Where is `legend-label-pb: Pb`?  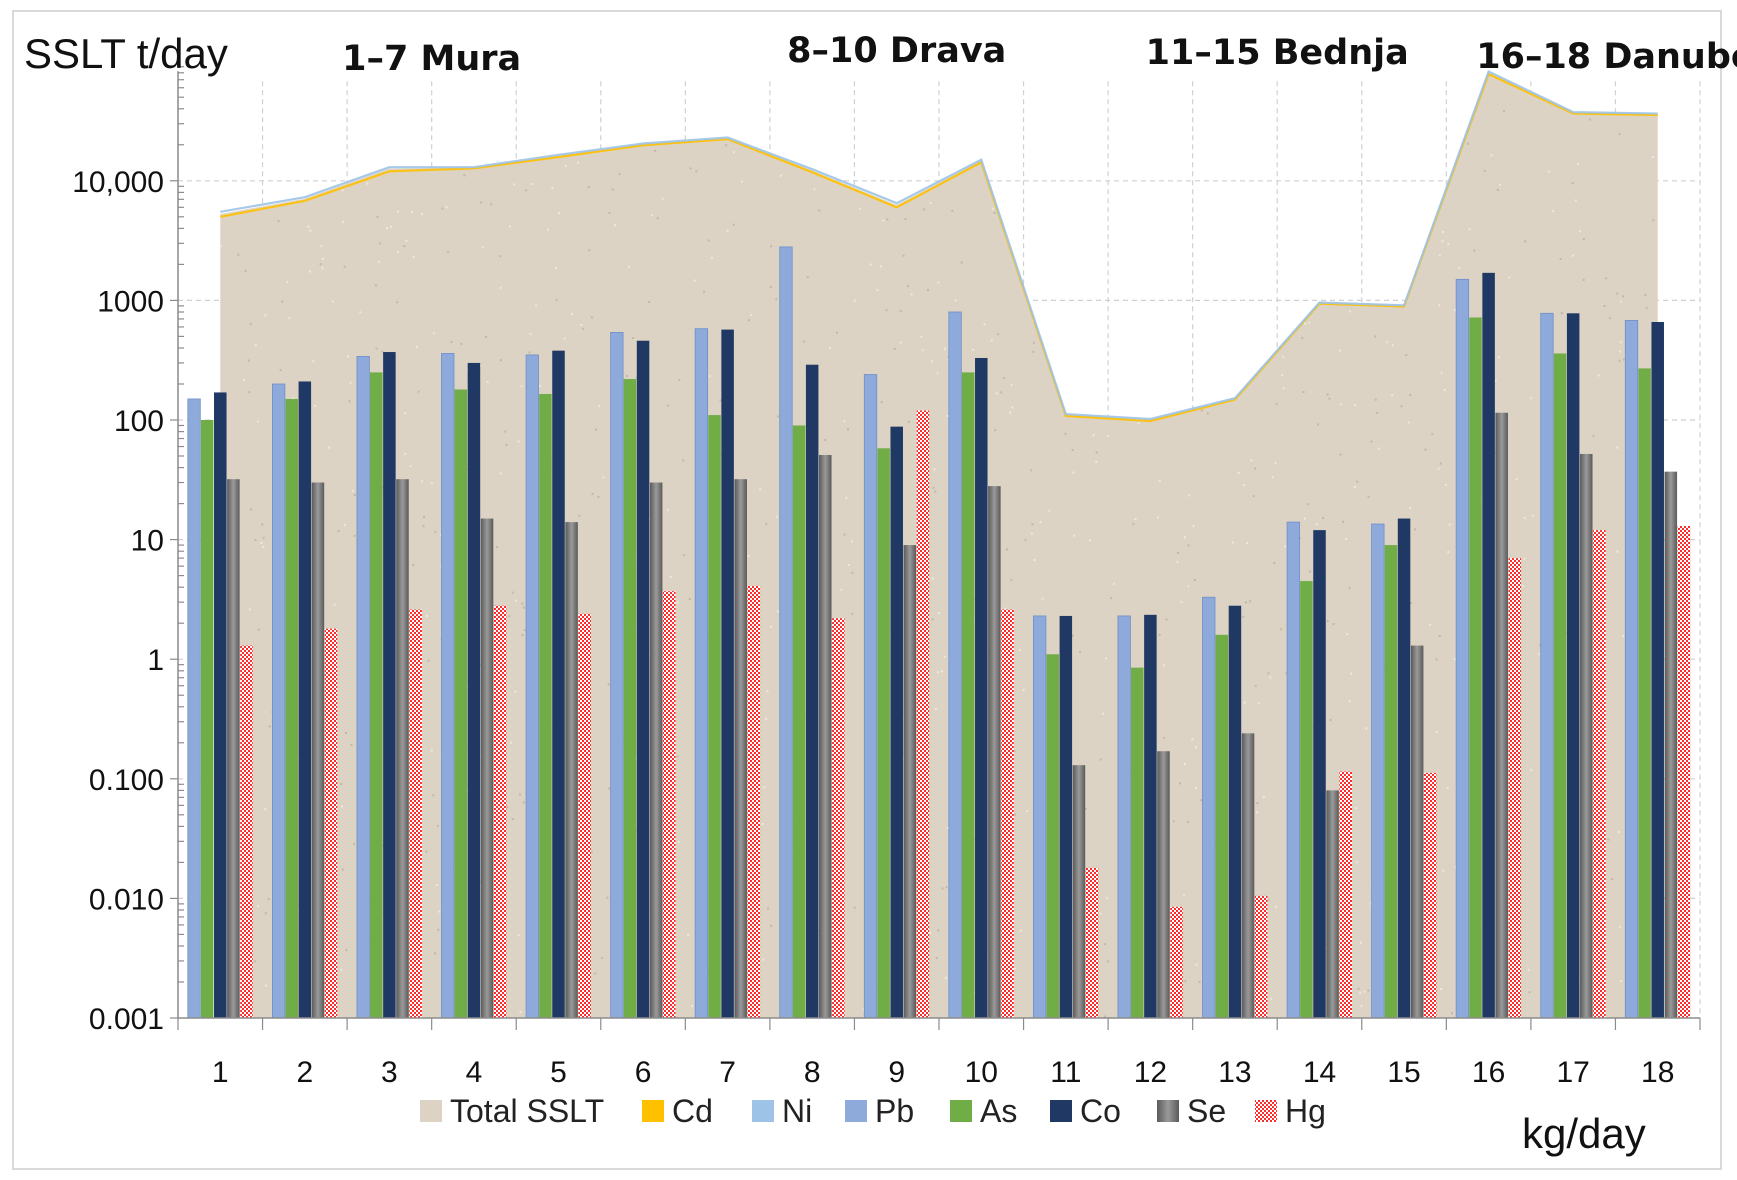
legend-label-pb: Pb is located at coordinates (894, 1111).